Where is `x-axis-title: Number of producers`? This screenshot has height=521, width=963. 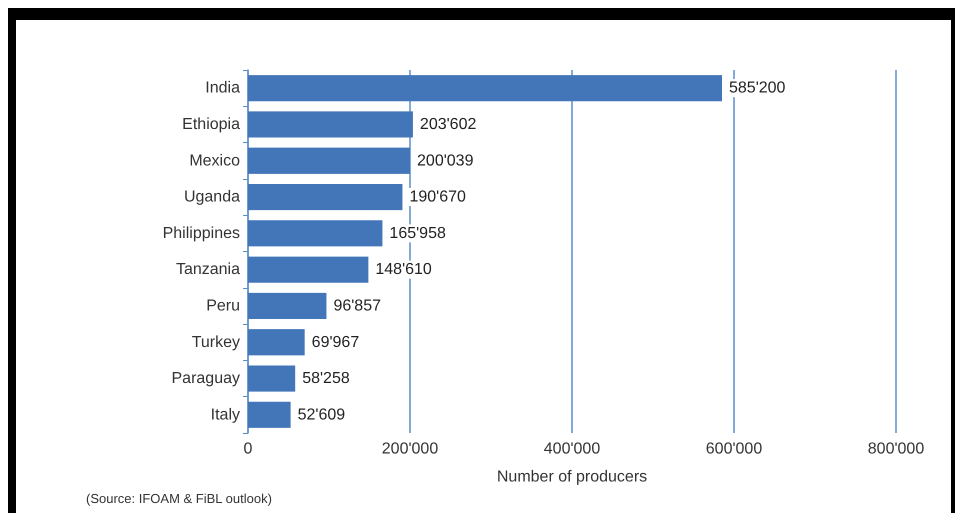
x-axis-title: Number of producers is located at coordinates (572, 477).